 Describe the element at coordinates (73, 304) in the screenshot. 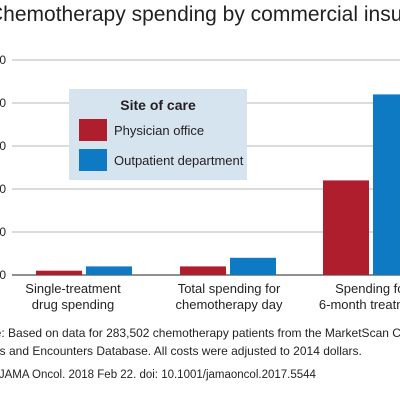

I see `x-category-label: drug spending` at that location.